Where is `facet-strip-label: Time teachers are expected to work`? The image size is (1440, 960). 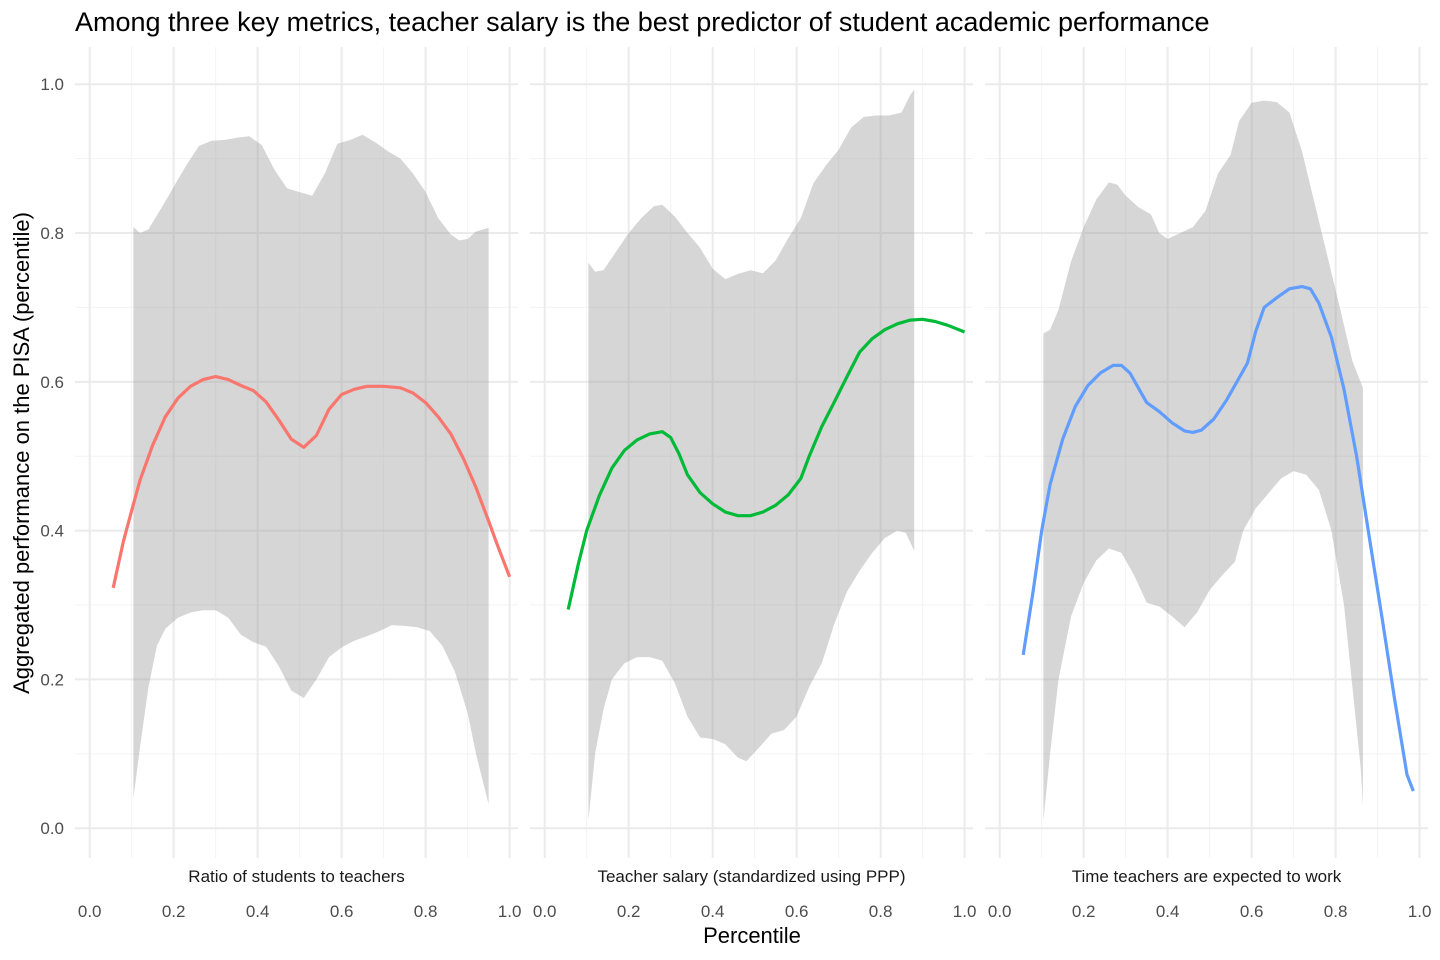
facet-strip-label: Time teachers are expected to work is located at coordinates (1207, 876).